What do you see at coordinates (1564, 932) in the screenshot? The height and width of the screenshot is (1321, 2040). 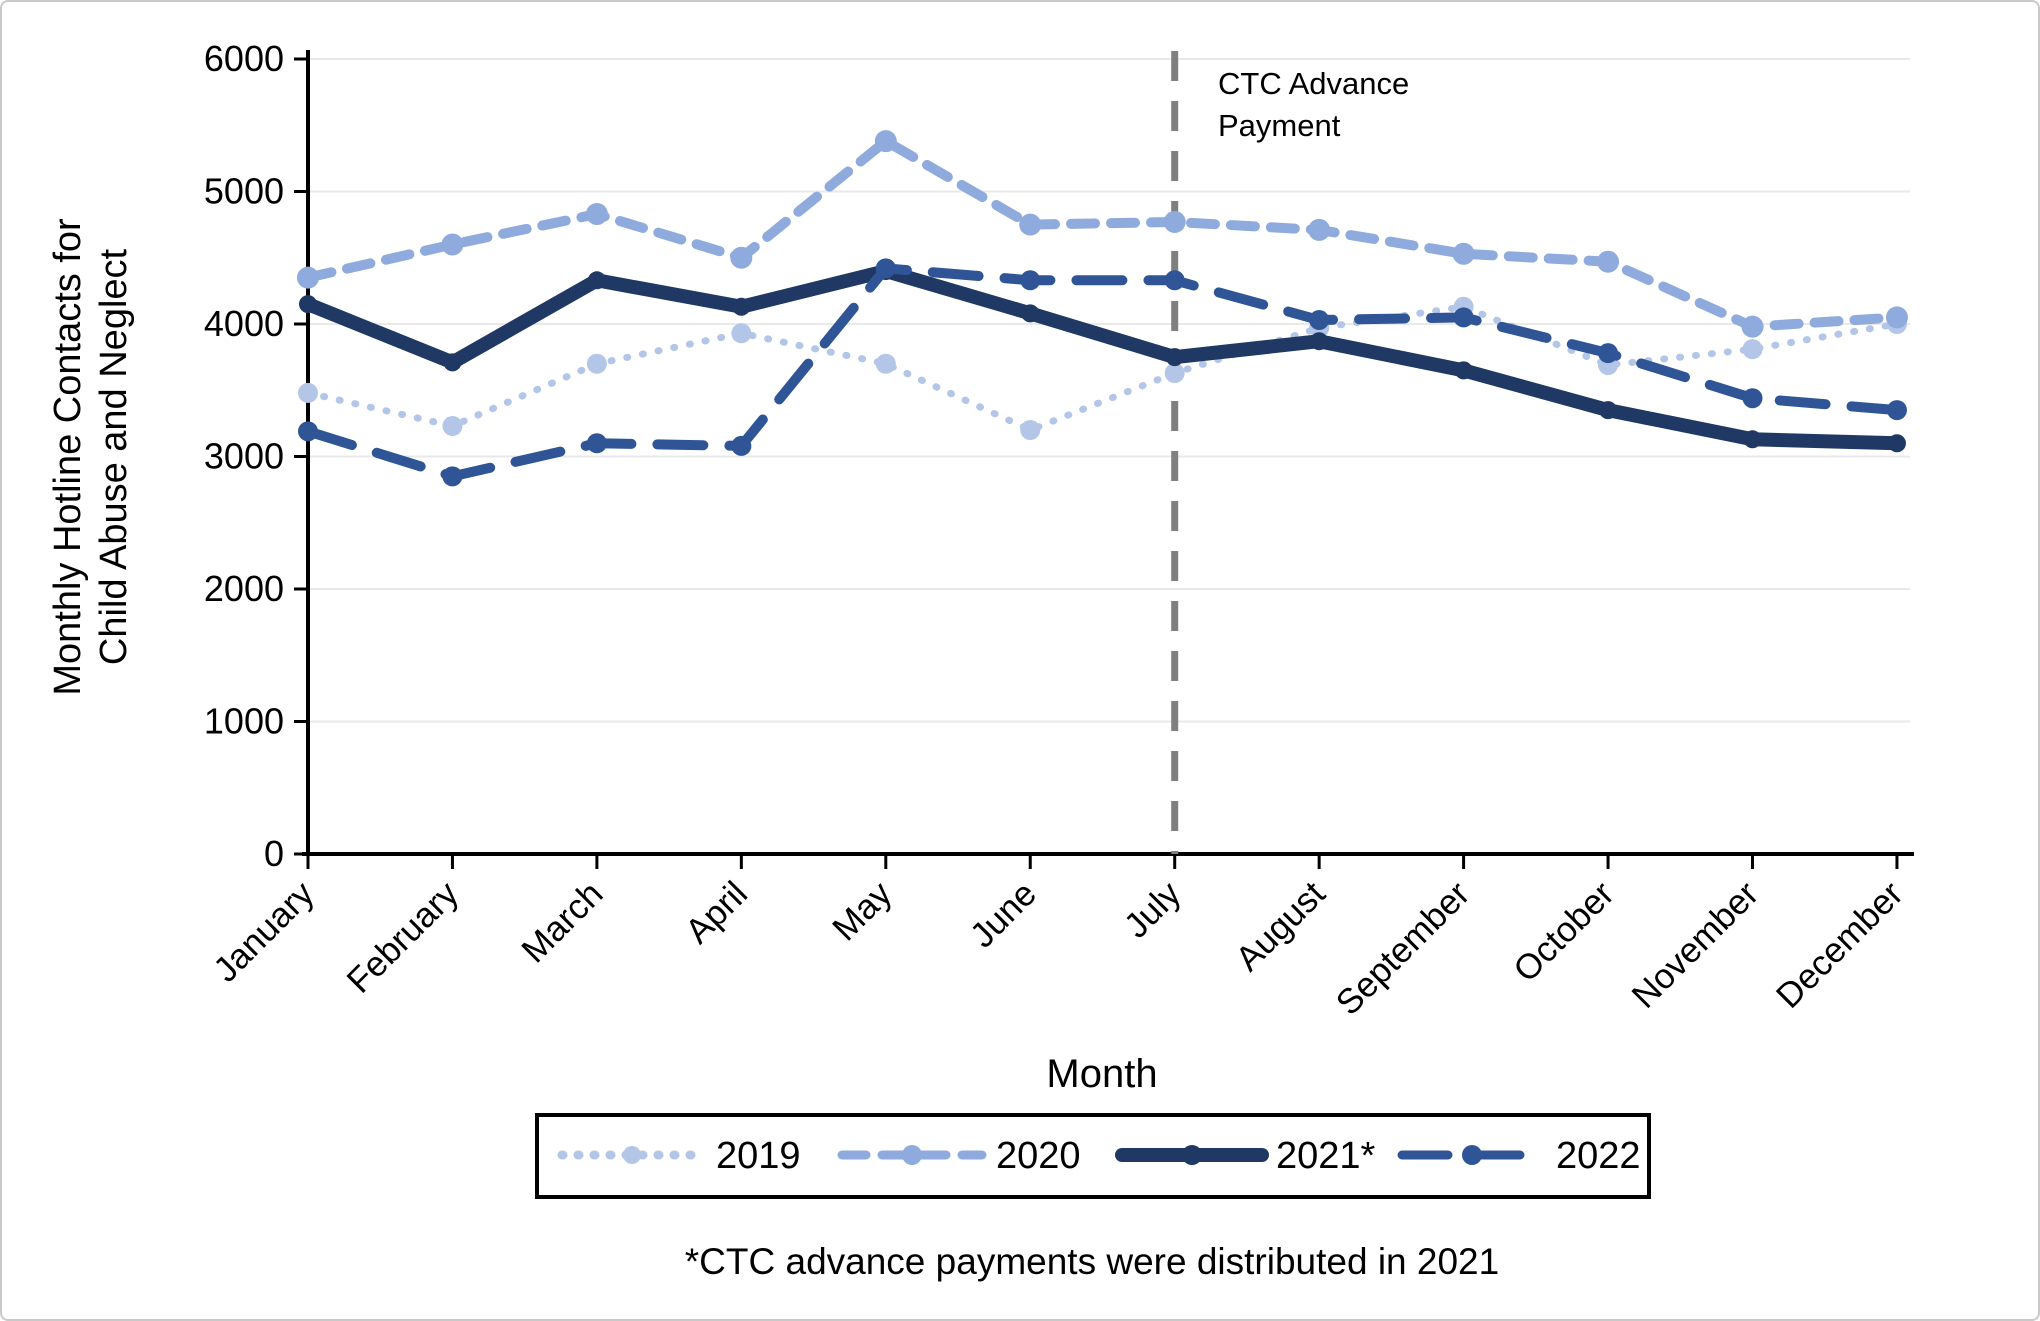 I see `month-label: October` at bounding box center [1564, 932].